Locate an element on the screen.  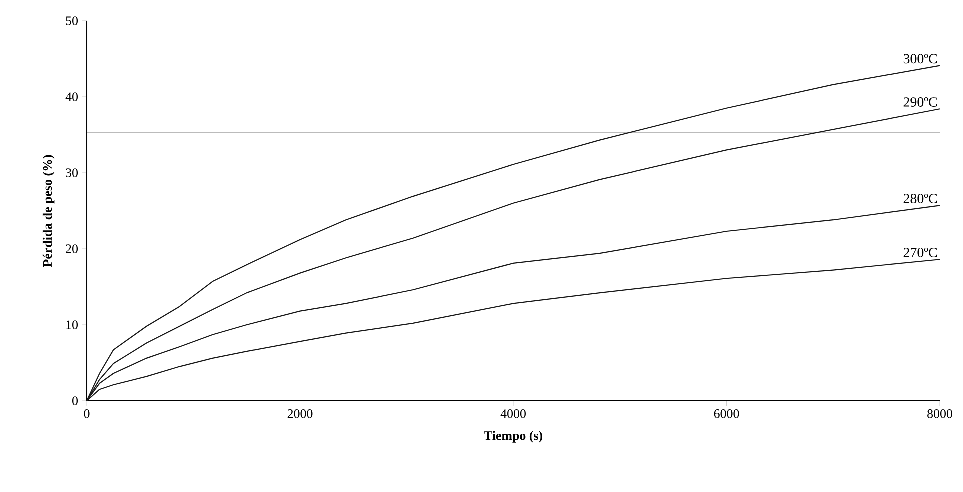
y-tick-label: 40 is located at coordinates (72, 97).